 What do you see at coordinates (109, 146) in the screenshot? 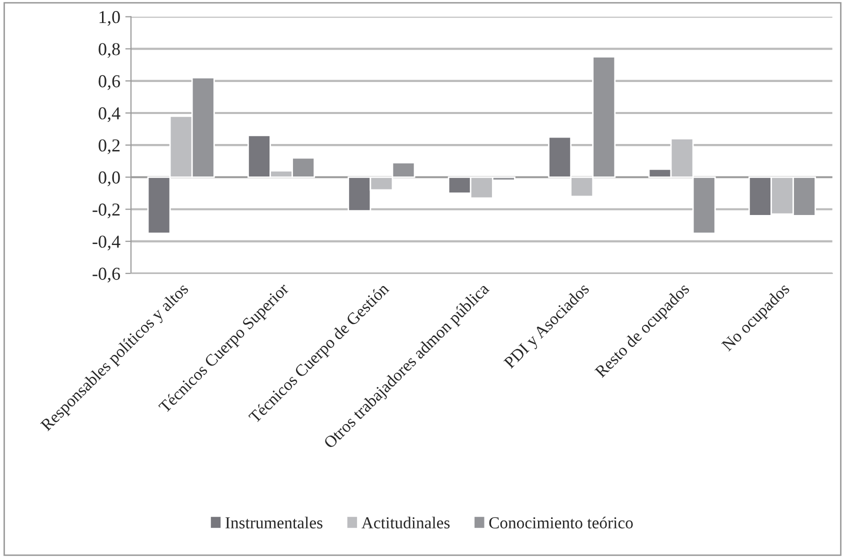
I see `y-tick-label: 0,2` at bounding box center [109, 146].